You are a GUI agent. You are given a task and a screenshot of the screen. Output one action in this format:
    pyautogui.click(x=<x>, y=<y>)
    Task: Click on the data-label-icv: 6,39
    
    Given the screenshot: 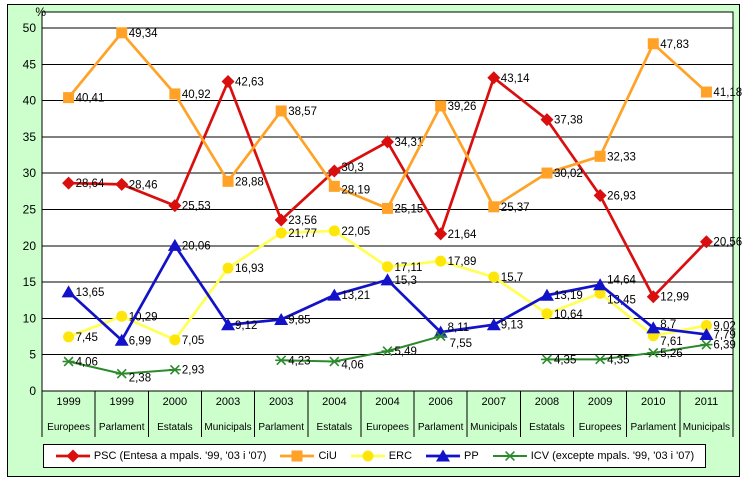 What is the action you would take?
    pyautogui.click(x=724, y=346)
    